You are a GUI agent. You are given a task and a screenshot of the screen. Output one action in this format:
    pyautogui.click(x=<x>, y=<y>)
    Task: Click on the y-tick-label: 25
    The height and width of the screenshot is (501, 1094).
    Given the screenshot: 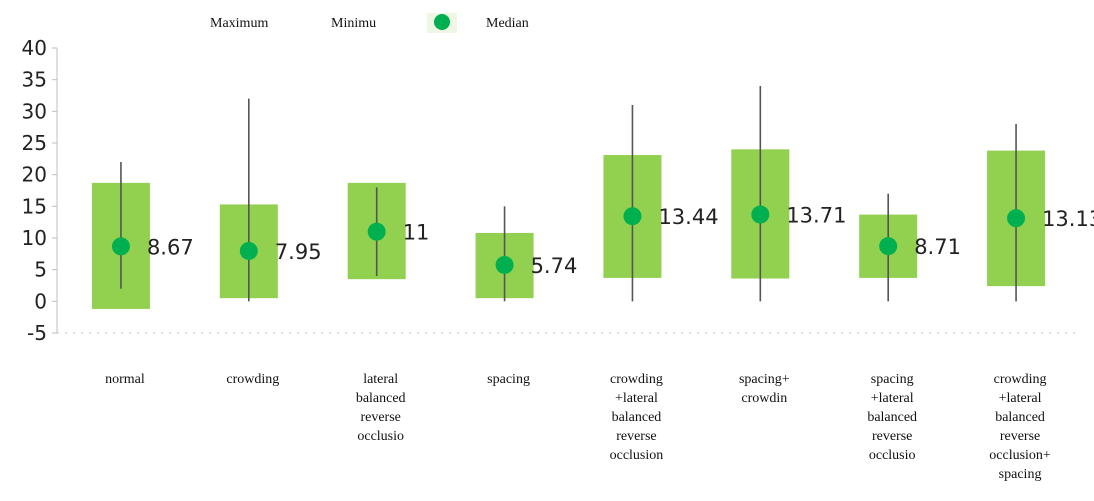 What is the action you would take?
    pyautogui.click(x=34, y=143)
    